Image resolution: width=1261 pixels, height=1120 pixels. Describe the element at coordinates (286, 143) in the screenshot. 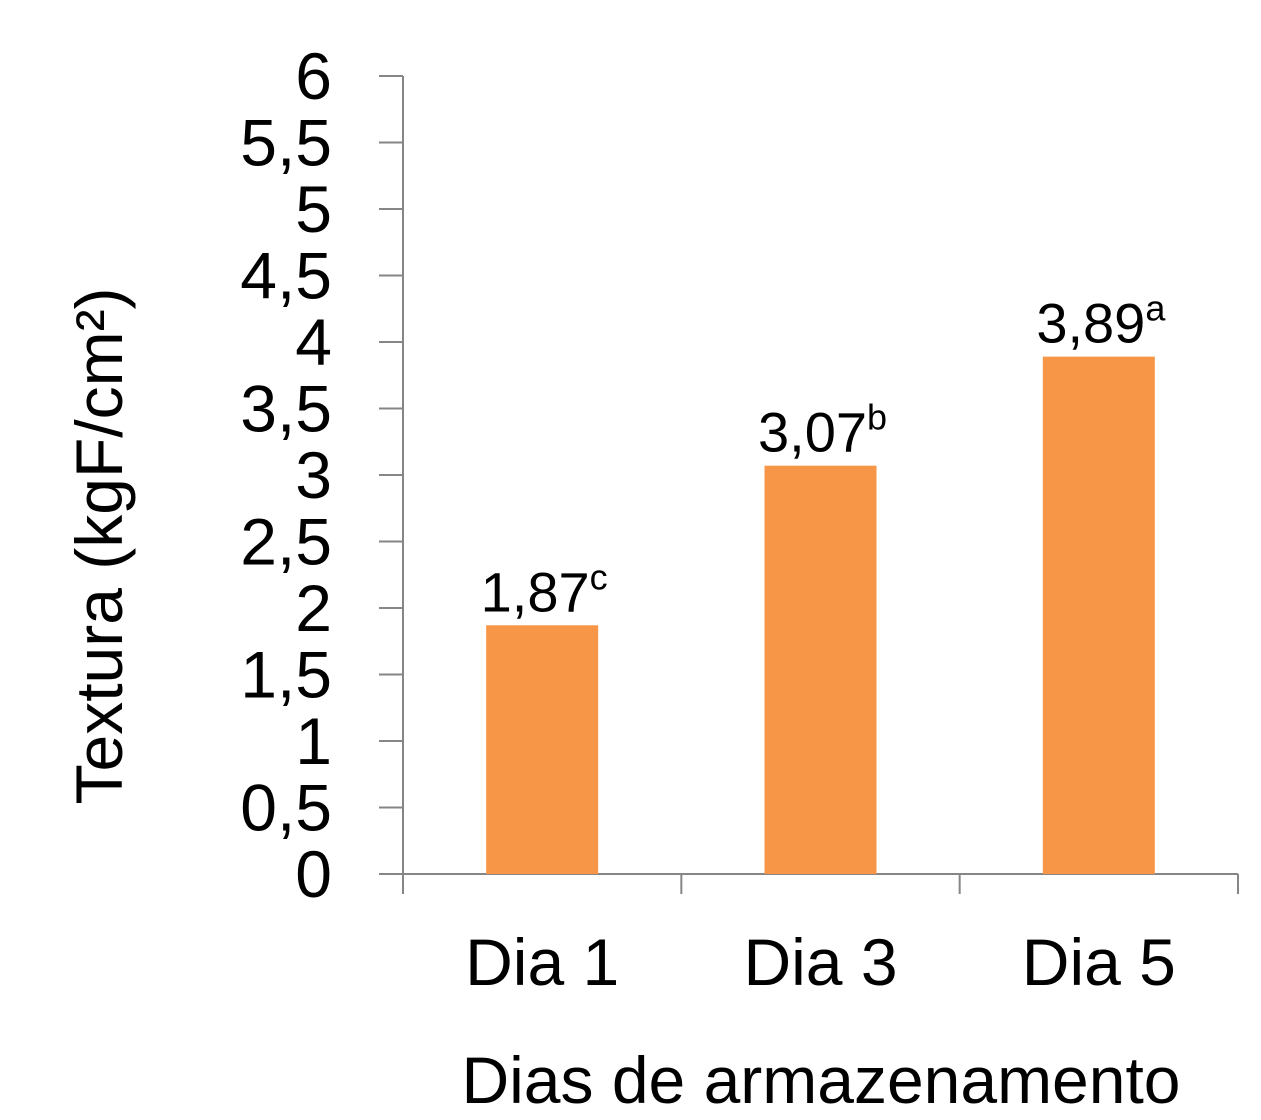

I see `y-tick-label: 5,5` at that location.